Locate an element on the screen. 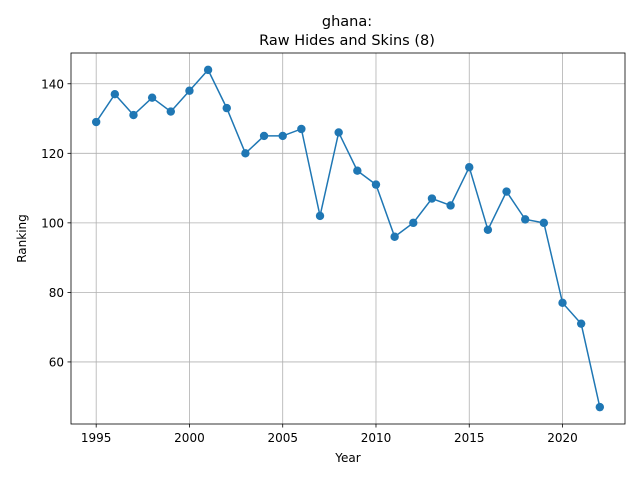 This screenshot has height=480, width=640. x-tick-label: 2015 is located at coordinates (469, 438).